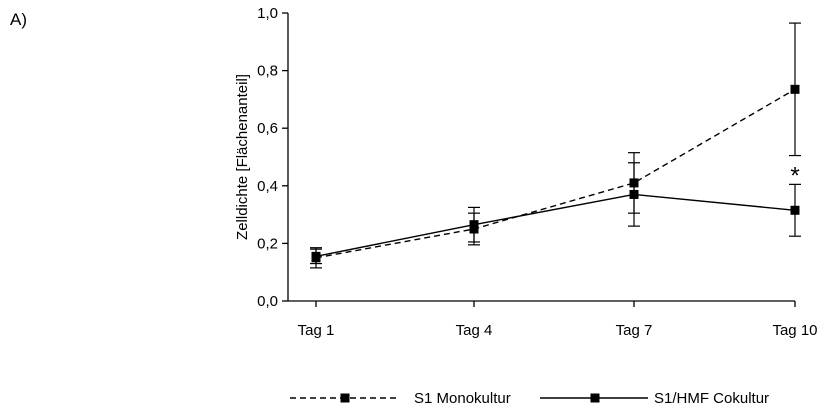  I want to click on legend-label: S1 Monokultur, so click(462, 398).